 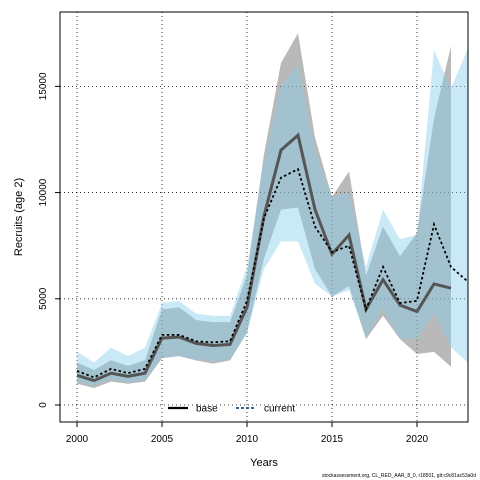 I want to click on y-tick-label: 5000, so click(x=43, y=298).